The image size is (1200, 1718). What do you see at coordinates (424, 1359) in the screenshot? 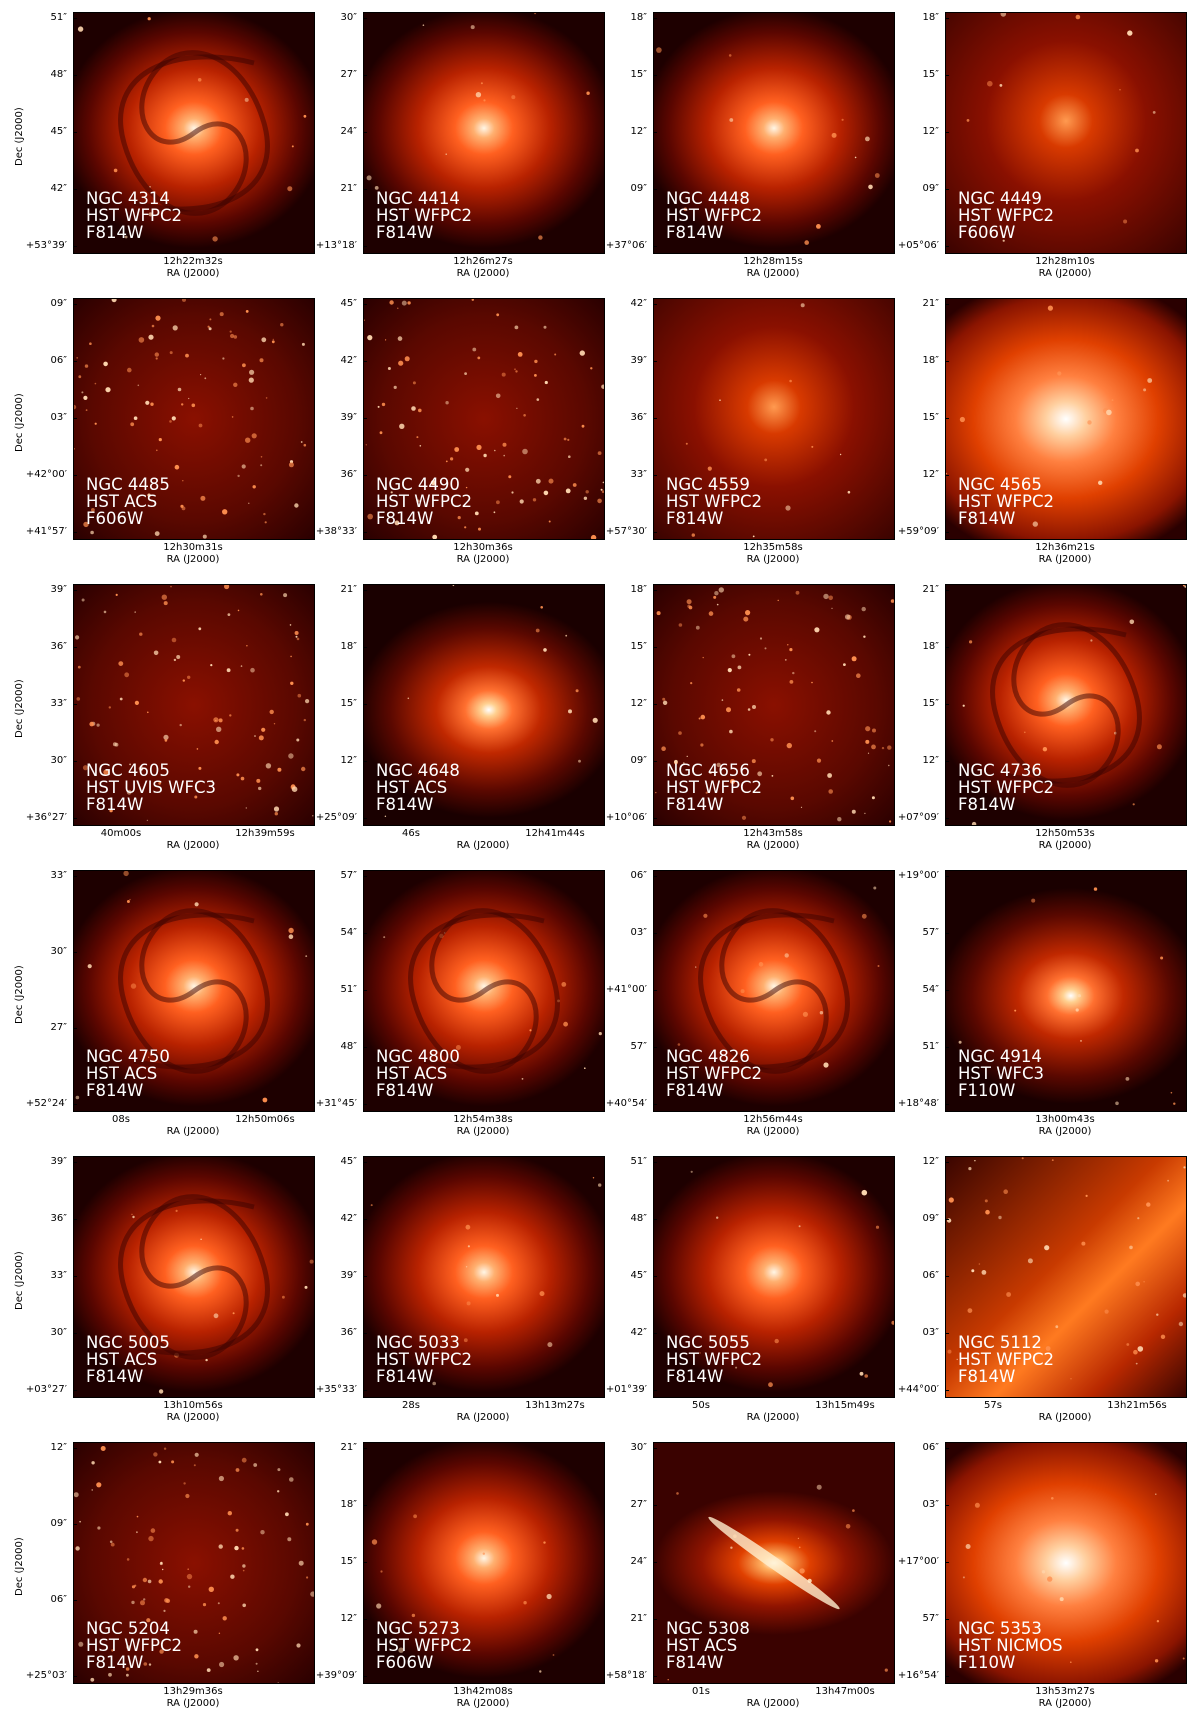
I see `panel-label: NGC 5033 HST WFPC2 F814W` at bounding box center [424, 1359].